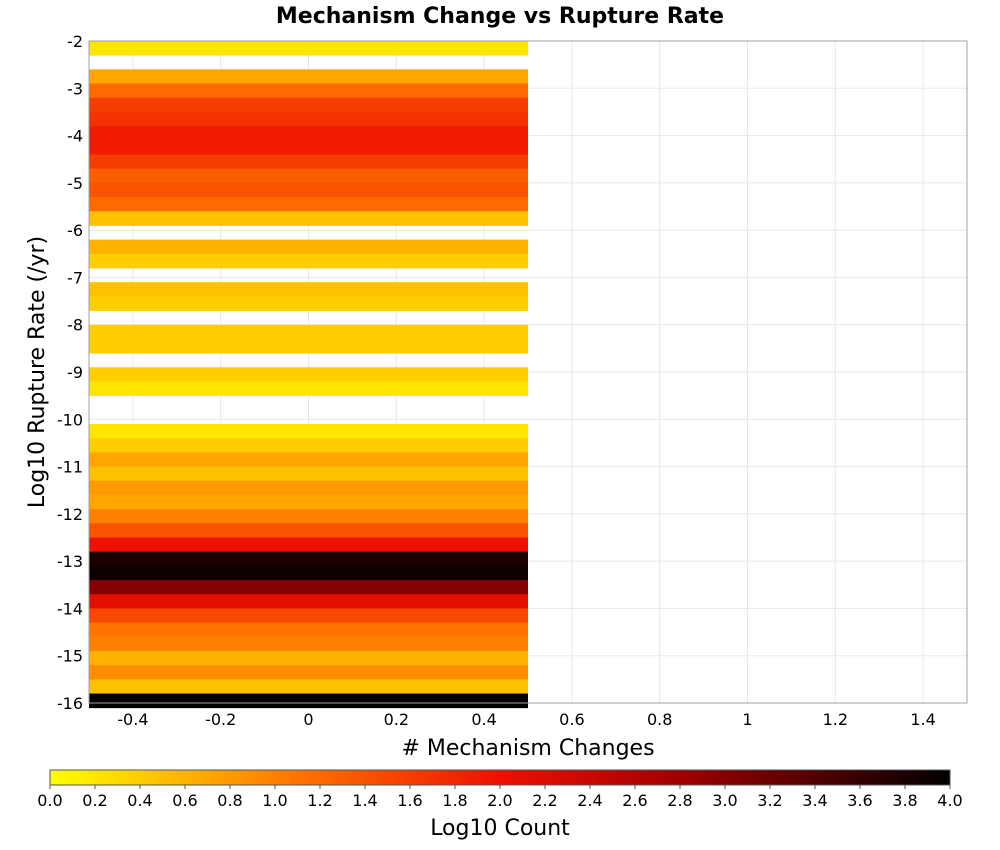  Describe the element at coordinates (70, 608) in the screenshot. I see `y-tick-label: -14` at that location.